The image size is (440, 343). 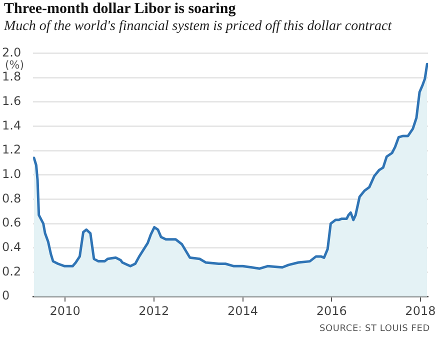 What do you see at coordinates (12, 77) in the screenshot?
I see `y-tick-label: 1.8` at bounding box center [12, 77].